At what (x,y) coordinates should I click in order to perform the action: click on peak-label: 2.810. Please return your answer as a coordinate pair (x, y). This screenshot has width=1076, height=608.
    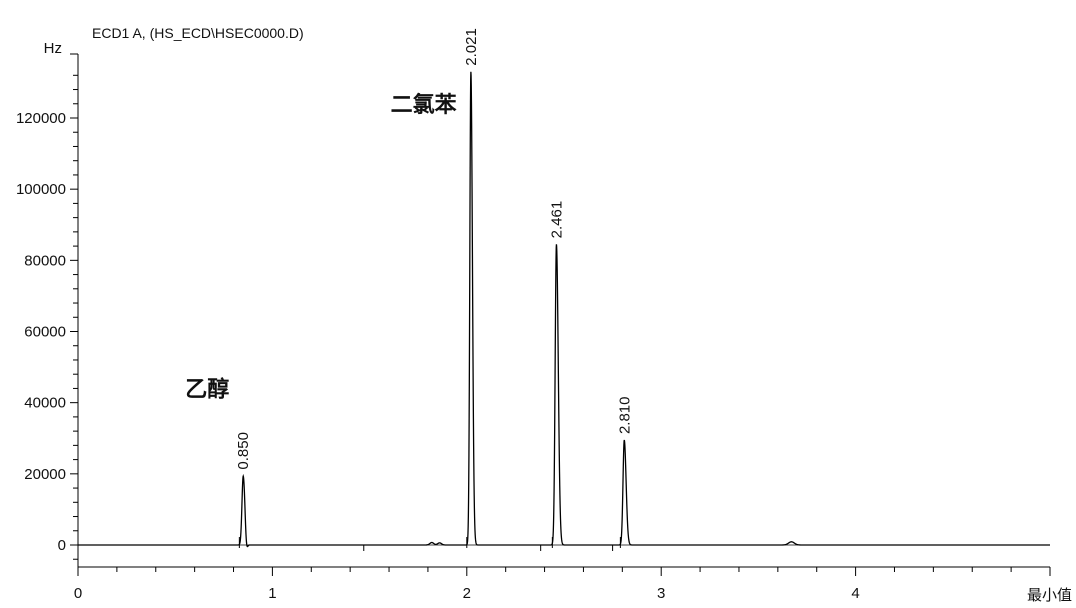
    Looking at the image, I should click on (624, 415).